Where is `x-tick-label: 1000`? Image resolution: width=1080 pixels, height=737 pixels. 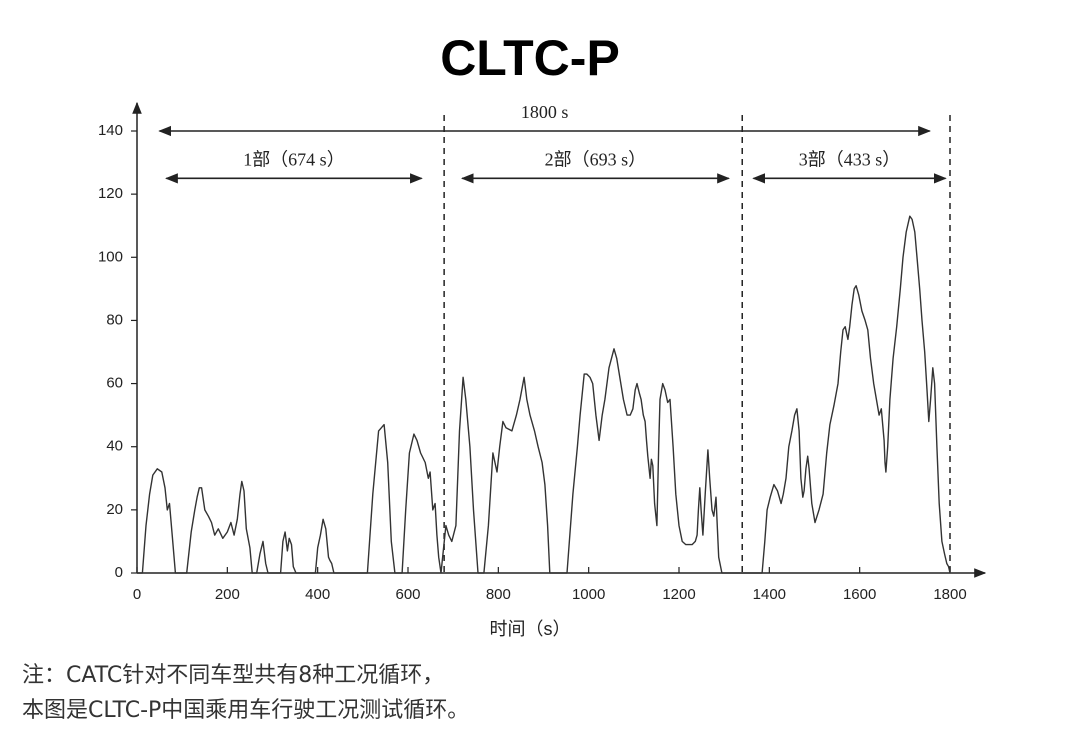 x-tick-label: 1000 is located at coordinates (588, 594).